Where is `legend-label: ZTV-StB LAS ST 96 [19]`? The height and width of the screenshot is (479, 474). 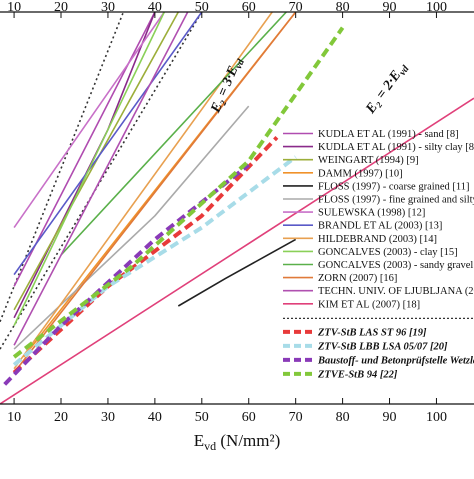
legend-label: ZTV-StB LAS ST 96 [19] is located at coordinates (372, 332).